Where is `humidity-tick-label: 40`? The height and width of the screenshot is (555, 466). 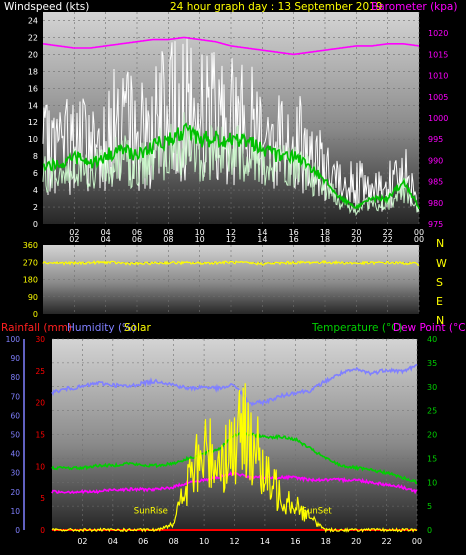
humidity-tick-label: 40 is located at coordinates (15, 454).